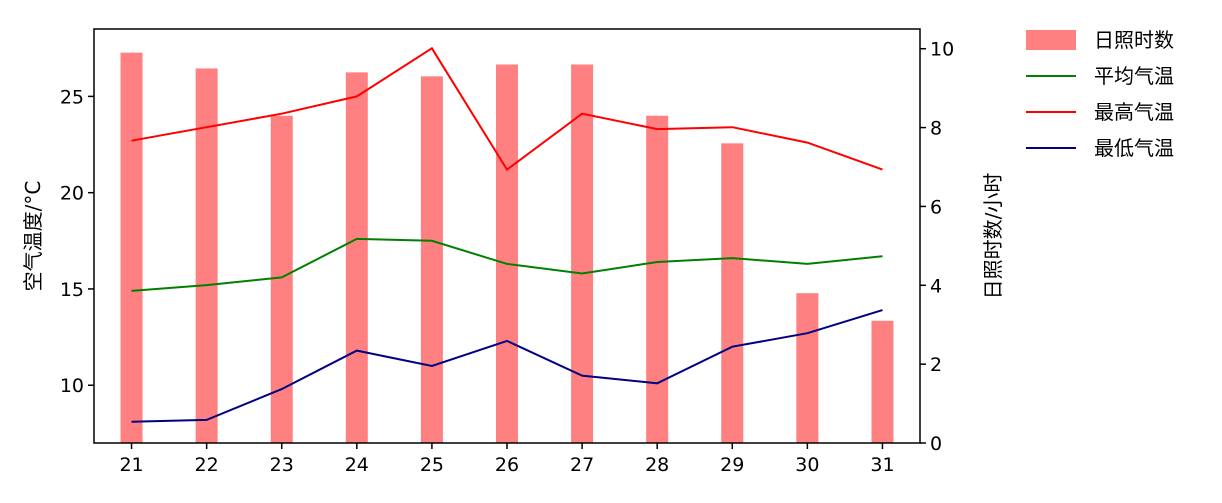 The image size is (1222, 503). What do you see at coordinates (936, 207) in the screenshot?
I see `right-tick-label-6: 6` at bounding box center [936, 207].